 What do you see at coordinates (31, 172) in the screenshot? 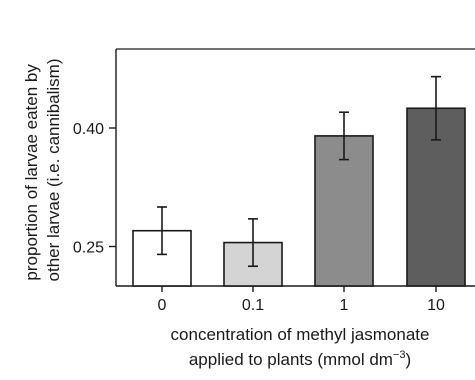
I see `y-axis-title-line-1: proportion of larvae eaten by` at bounding box center [31, 172].